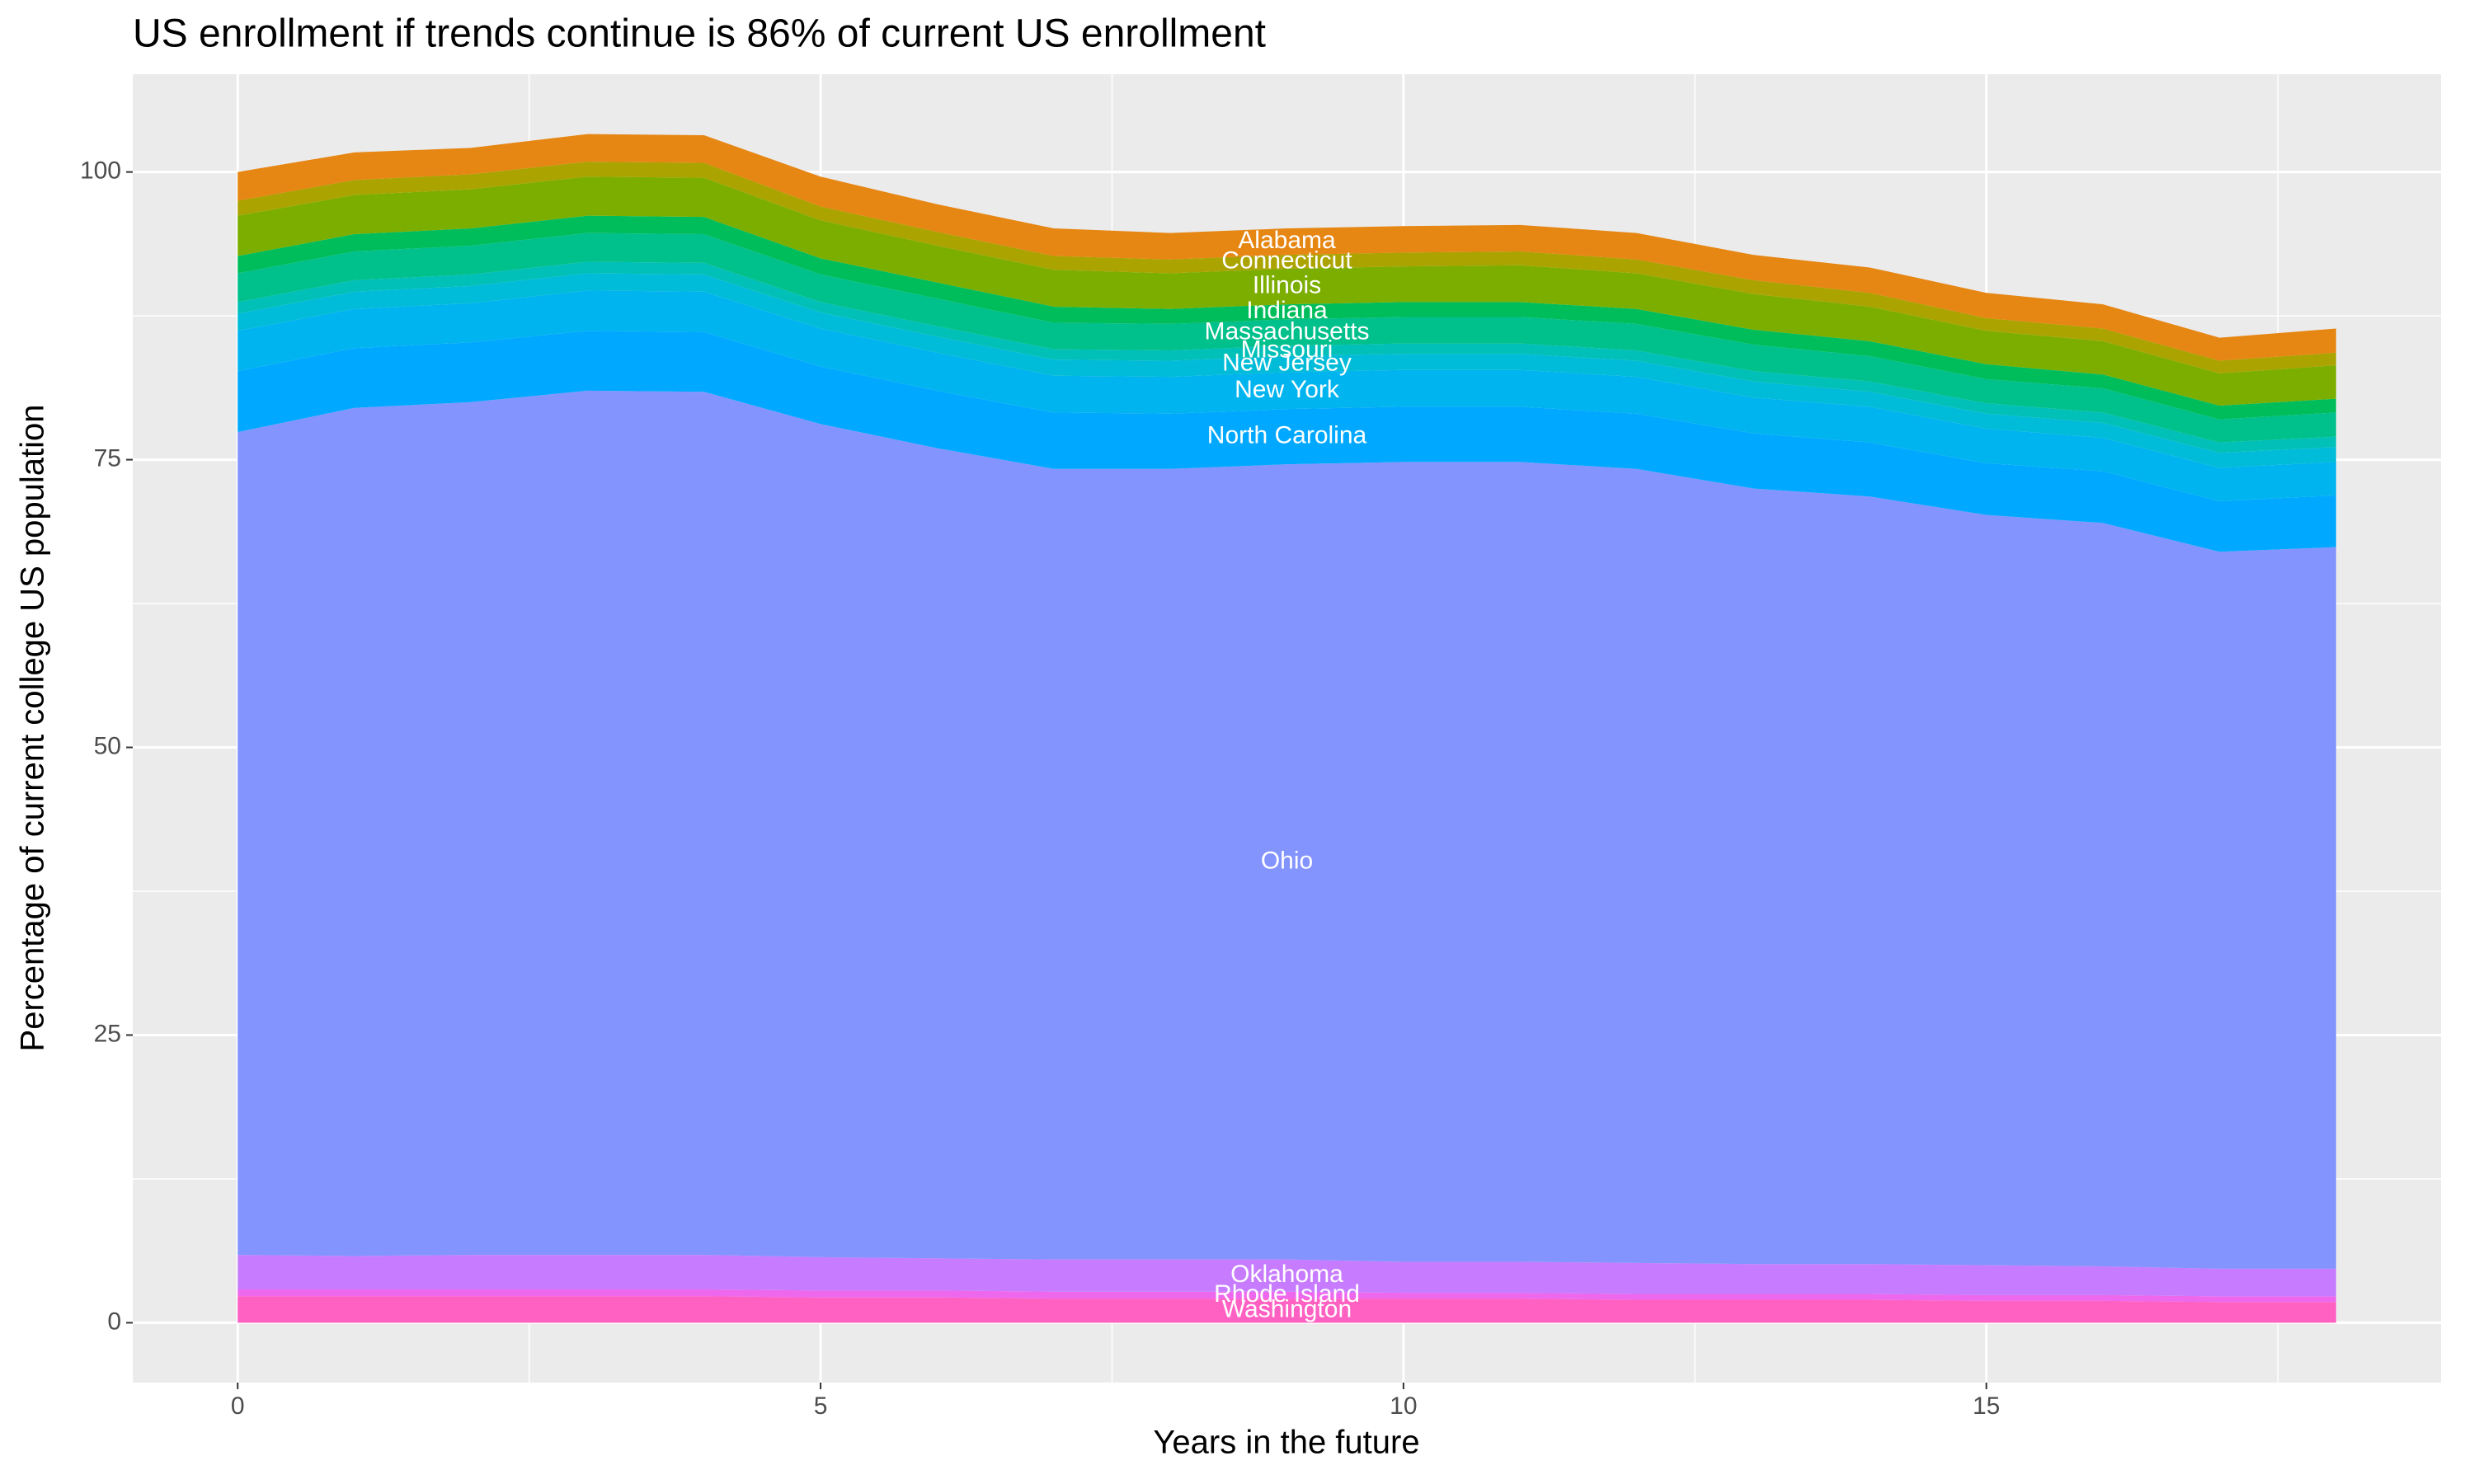 This screenshot has height=1484, width=2474. I want to click on series-label: New Jersey, so click(1287, 363).